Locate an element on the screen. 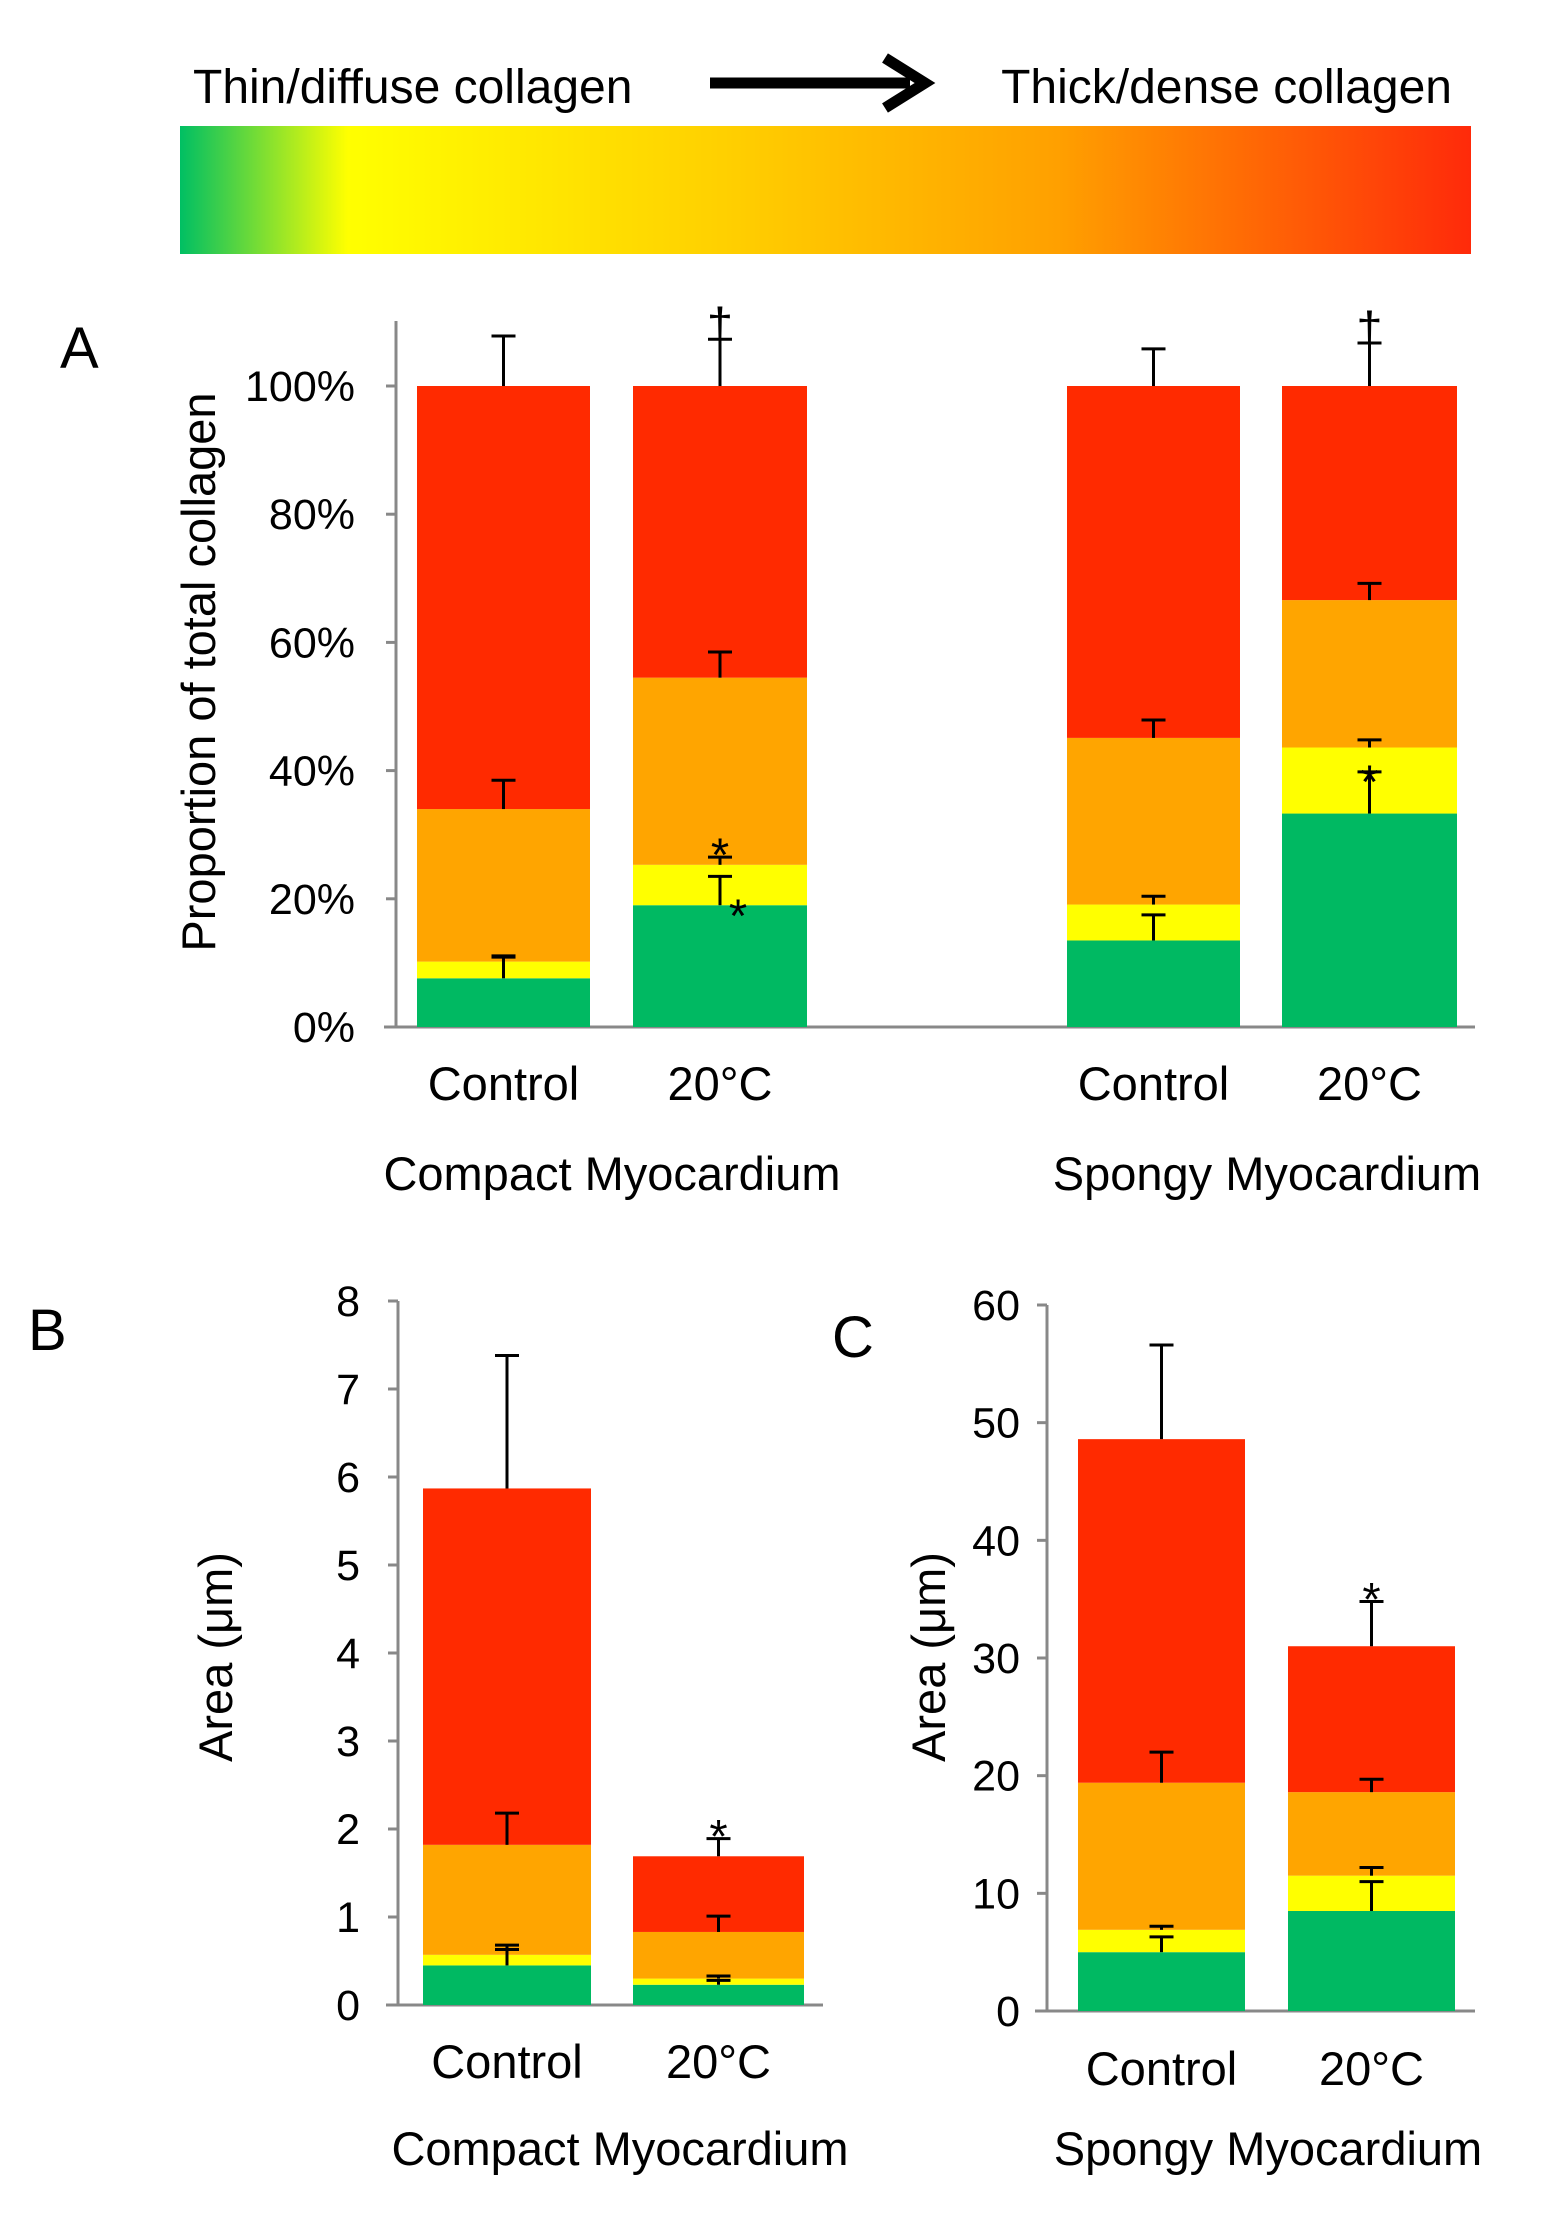  panel-label: B is located at coordinates (47, 1330).